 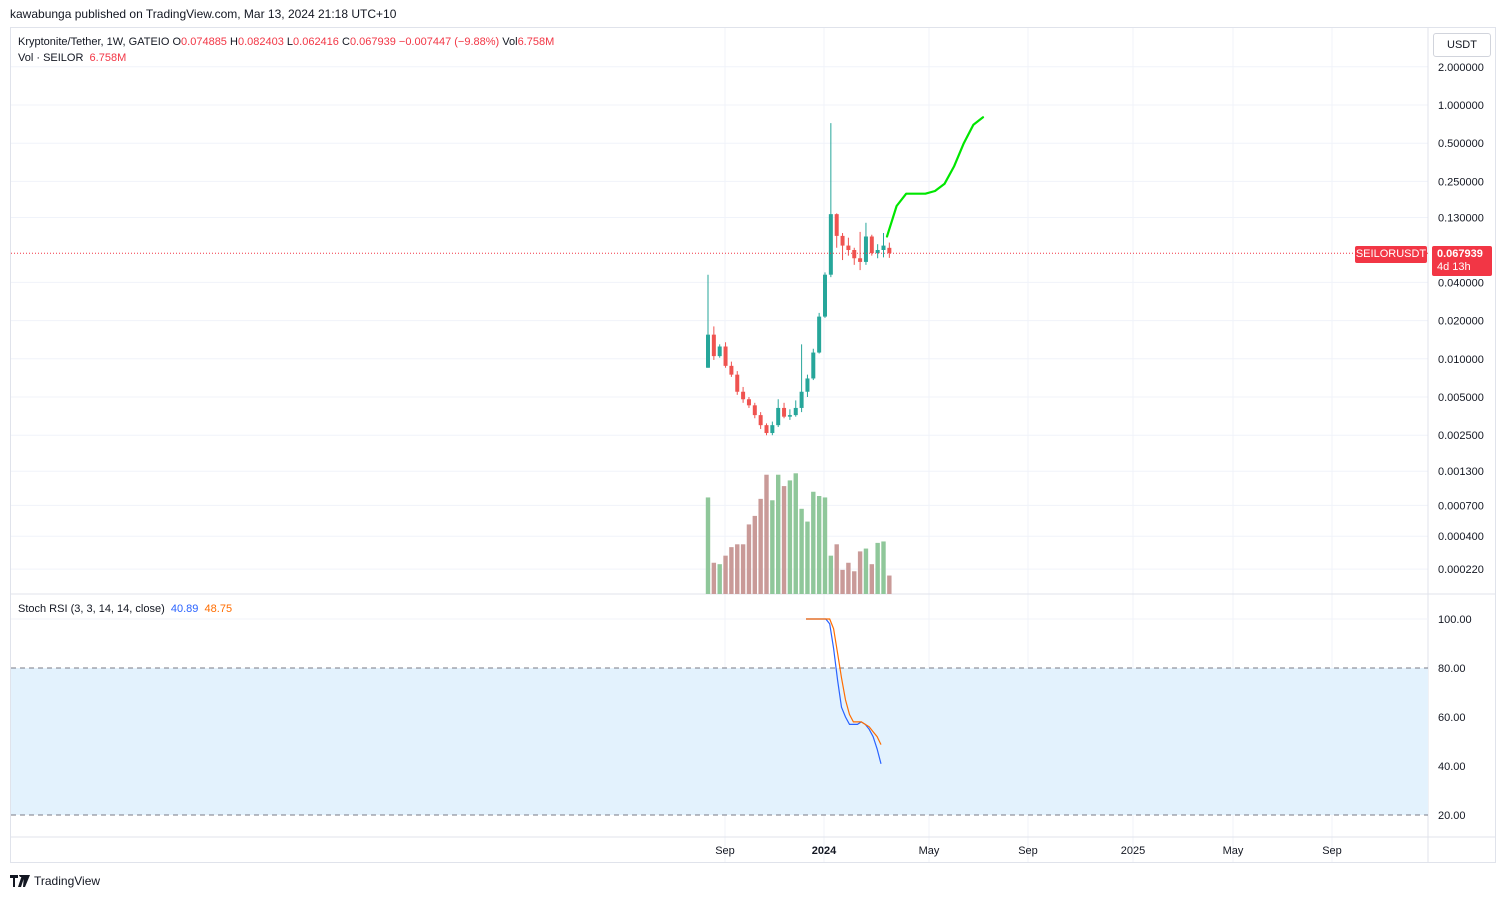 I want to click on open-value: 0.074885, so click(x=204, y=42).